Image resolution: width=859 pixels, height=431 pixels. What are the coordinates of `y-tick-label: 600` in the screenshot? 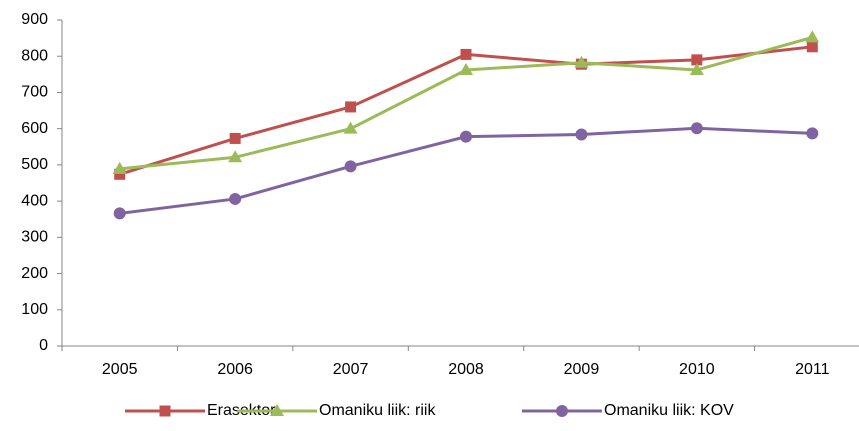 It's located at (34, 128).